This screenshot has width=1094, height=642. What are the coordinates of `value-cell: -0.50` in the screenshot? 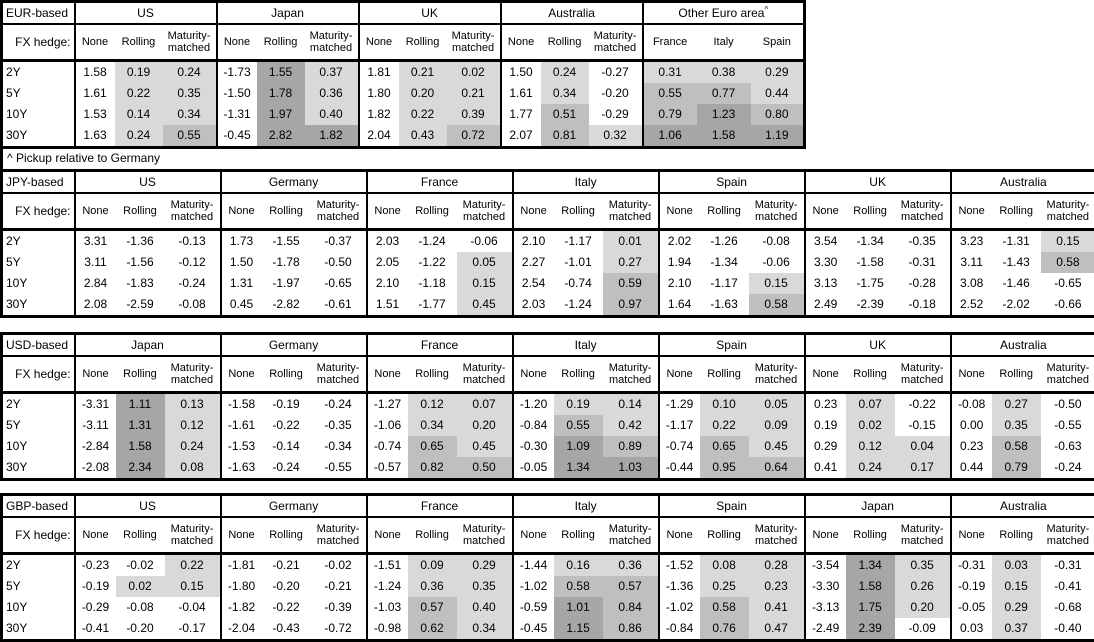 It's located at (1068, 404).